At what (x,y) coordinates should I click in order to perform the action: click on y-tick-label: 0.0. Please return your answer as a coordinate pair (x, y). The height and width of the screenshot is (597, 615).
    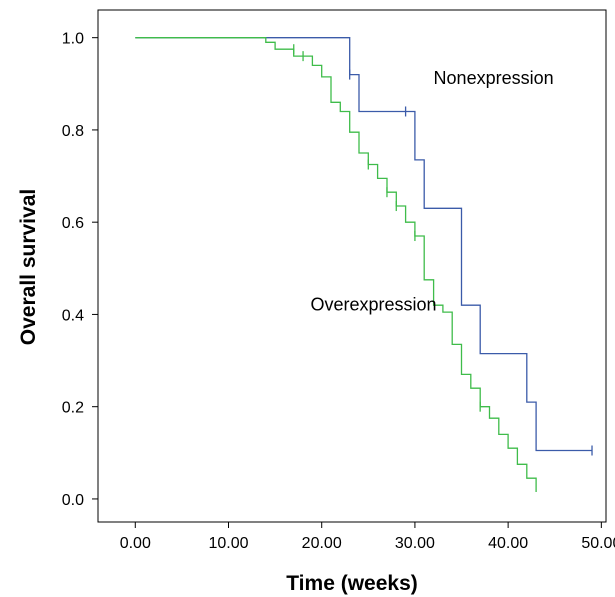
    Looking at the image, I should click on (73, 500).